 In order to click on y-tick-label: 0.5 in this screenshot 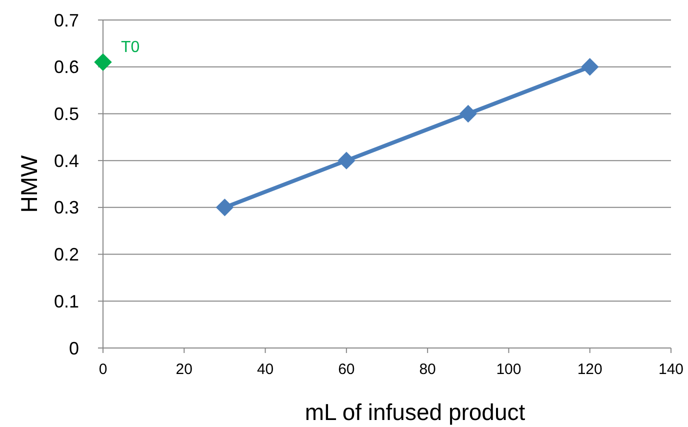, I will do `click(66, 114)`.